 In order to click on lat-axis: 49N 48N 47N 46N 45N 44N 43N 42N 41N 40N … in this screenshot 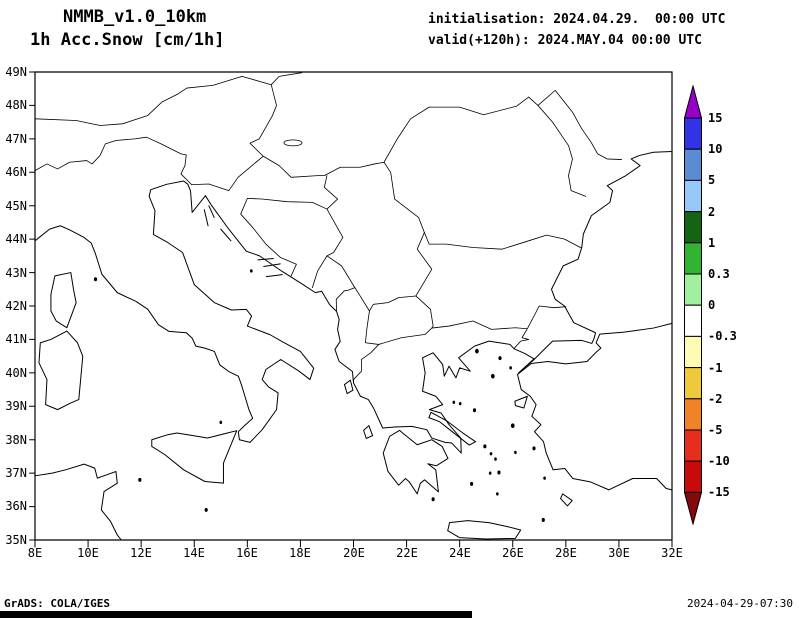, I will do `click(15, 306)`.